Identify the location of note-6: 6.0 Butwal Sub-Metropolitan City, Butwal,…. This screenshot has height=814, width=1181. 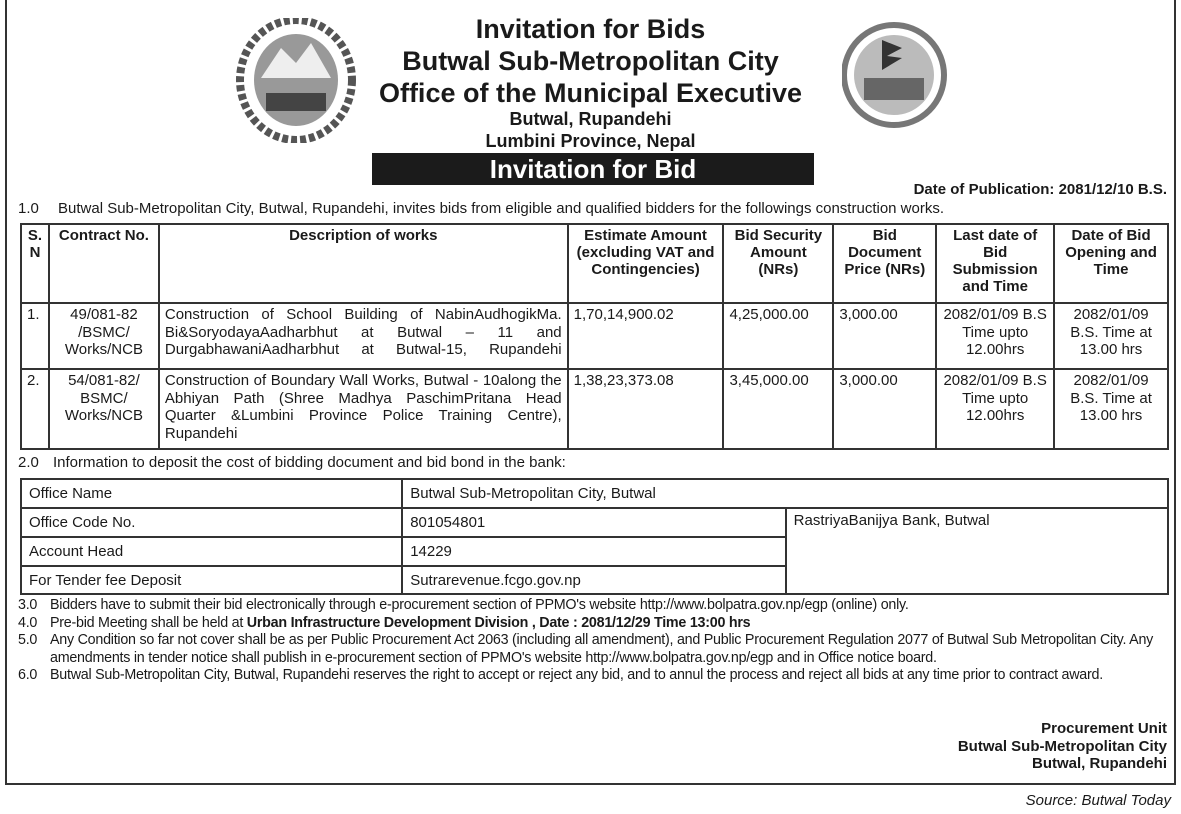
(560, 675).